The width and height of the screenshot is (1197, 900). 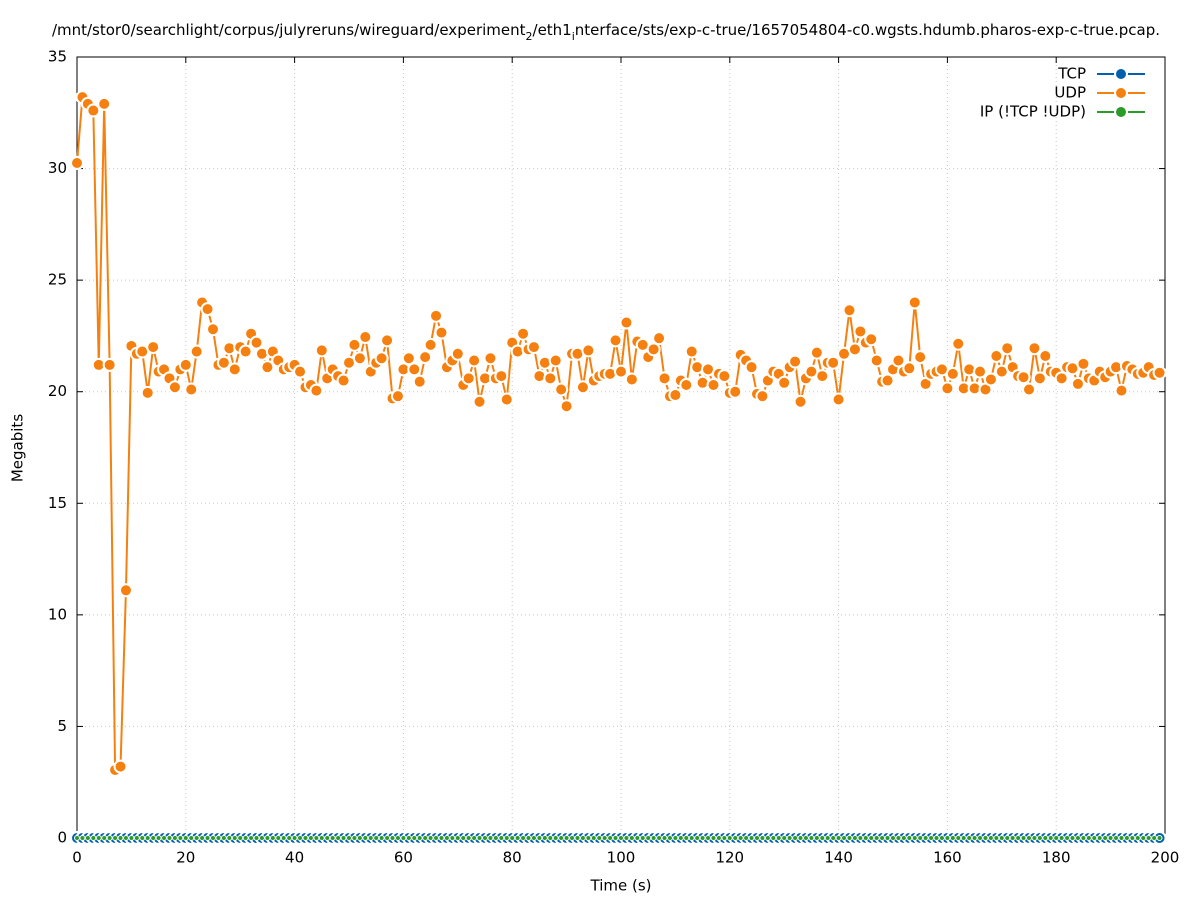 What do you see at coordinates (1121, 93) in the screenshot?
I see `legend-marker` at bounding box center [1121, 93].